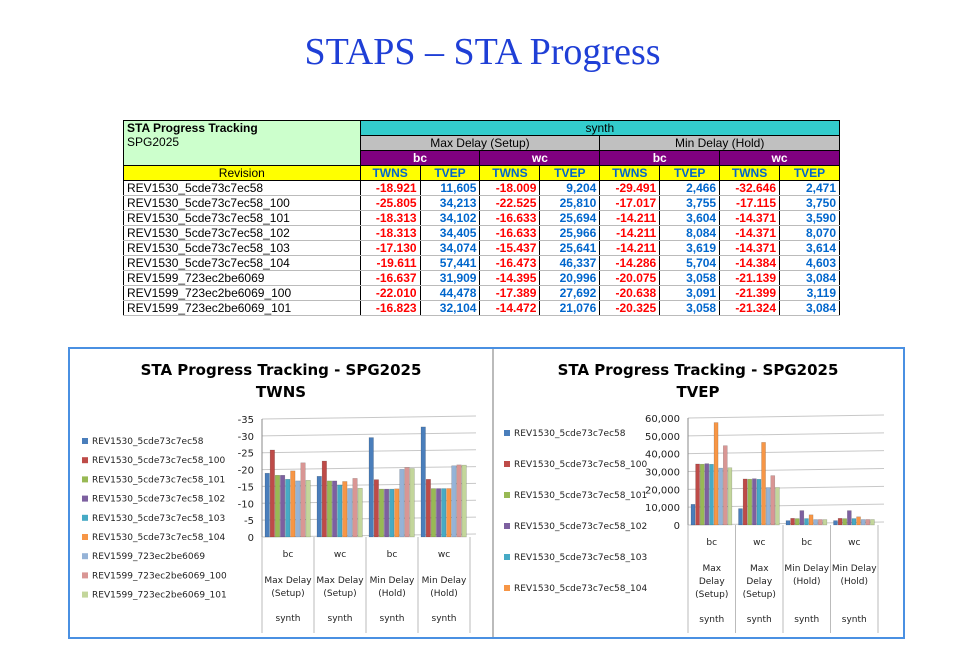 This screenshot has width=965, height=663. Describe the element at coordinates (510, 263) in the screenshot. I see `twns-cell: -16.473` at that location.